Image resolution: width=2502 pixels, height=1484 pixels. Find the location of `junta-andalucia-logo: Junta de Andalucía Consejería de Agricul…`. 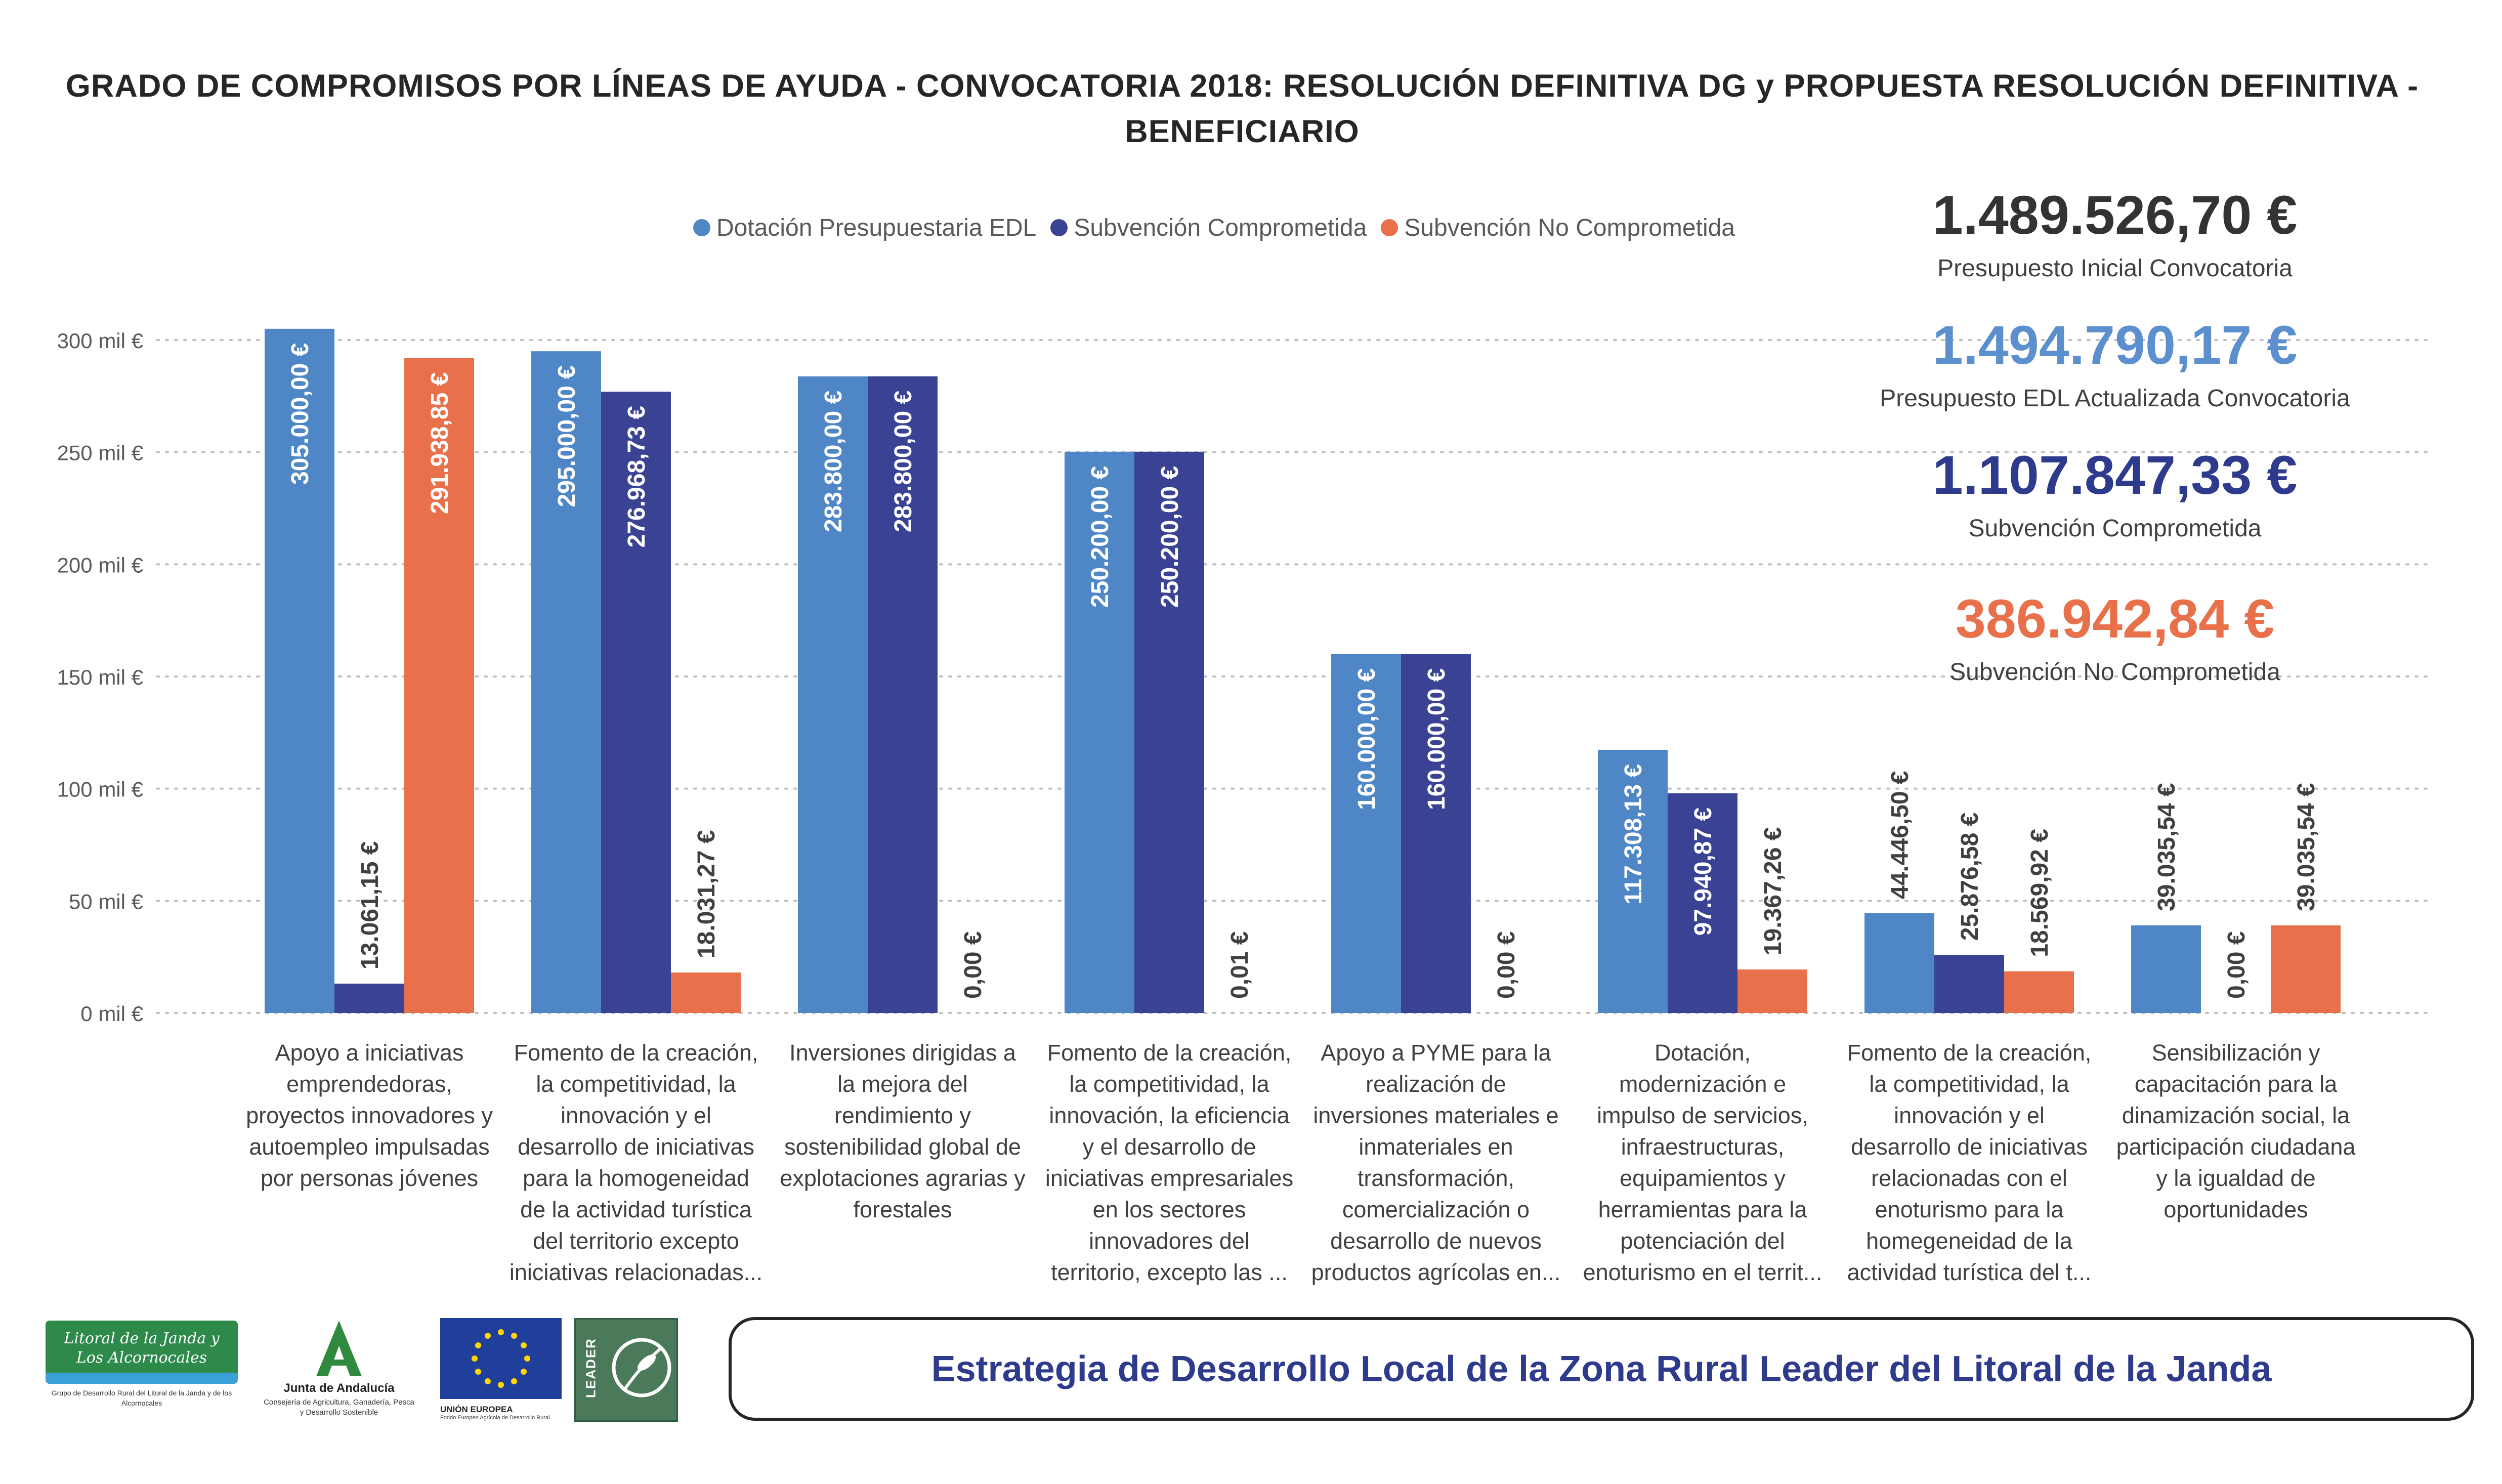

junta-andalucia-logo: Junta de Andalucía Consejería de Agricul… is located at coordinates (339, 1371).